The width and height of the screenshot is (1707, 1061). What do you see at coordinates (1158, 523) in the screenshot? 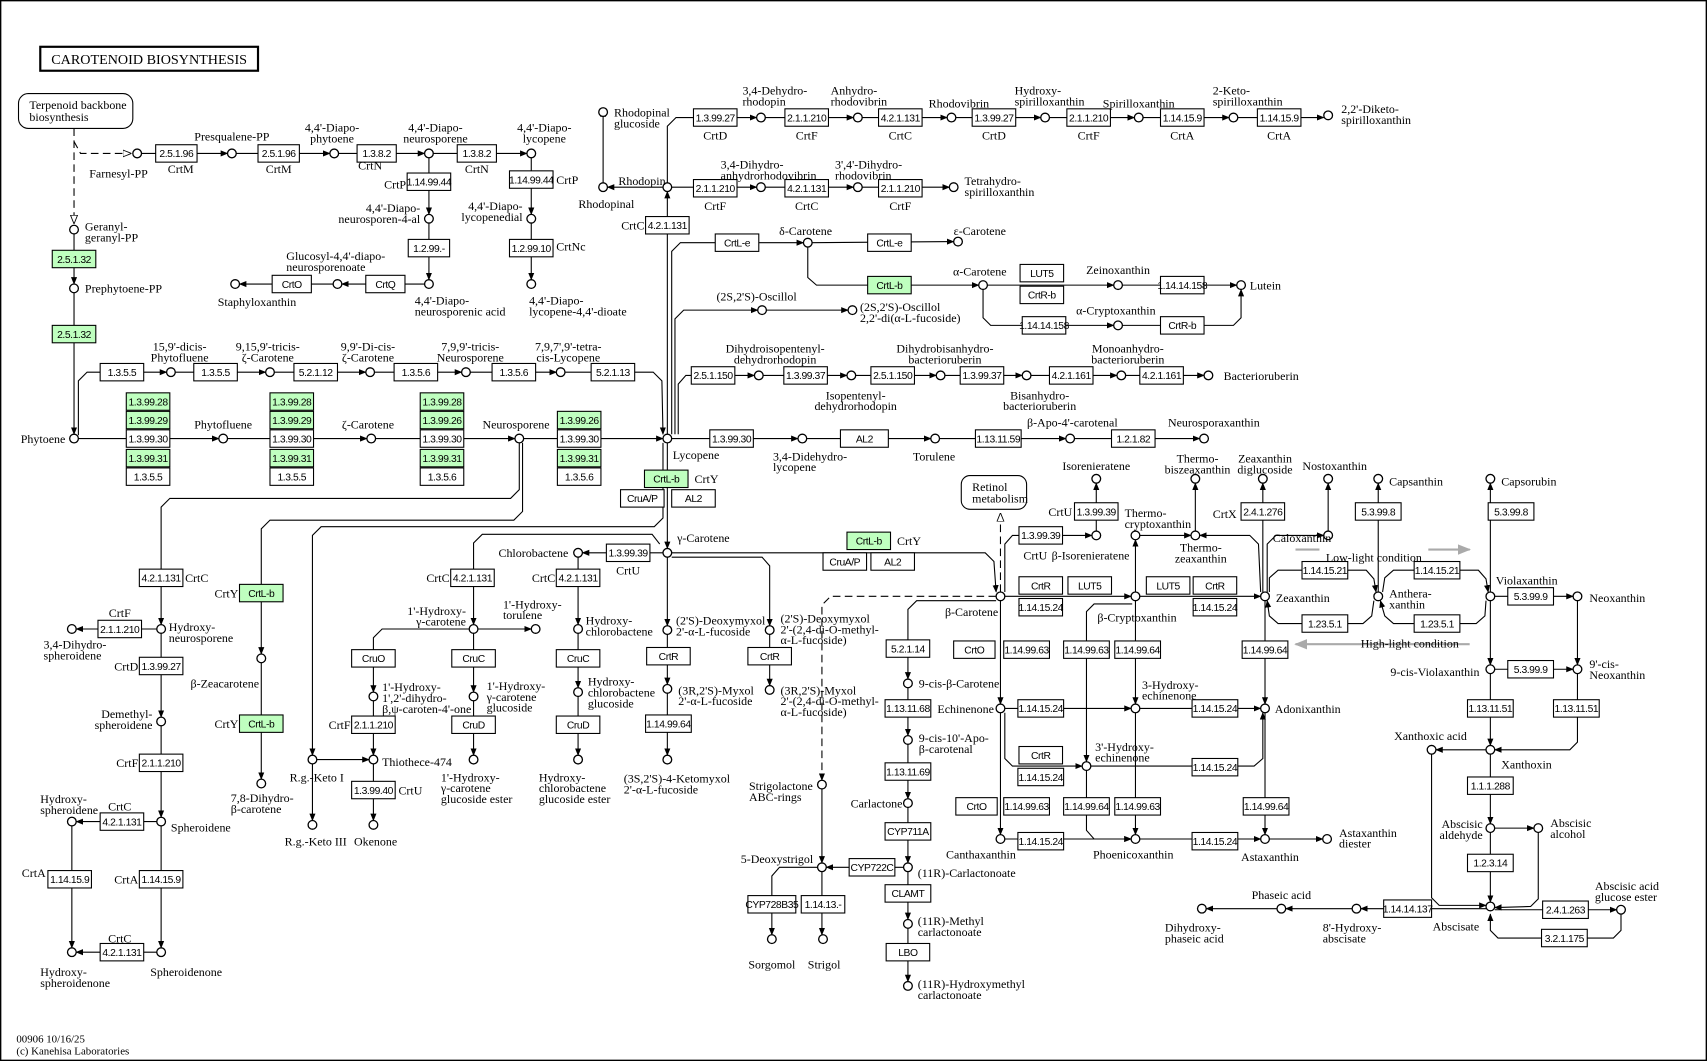
I see `compound-thermo-cryptoxanthin: Thermo-cryptoxanthin` at bounding box center [1158, 523].